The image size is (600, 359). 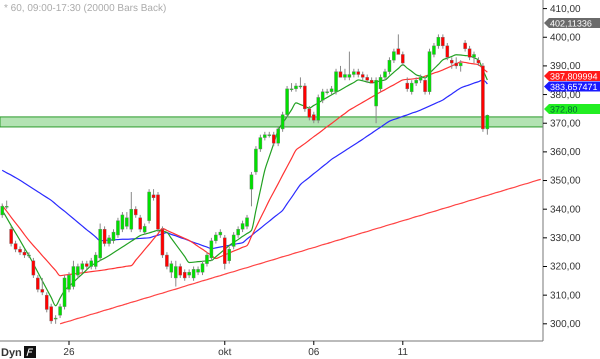 What do you see at coordinates (566, 296) in the screenshot?
I see `y-tick-label: 310,00` at bounding box center [566, 296].